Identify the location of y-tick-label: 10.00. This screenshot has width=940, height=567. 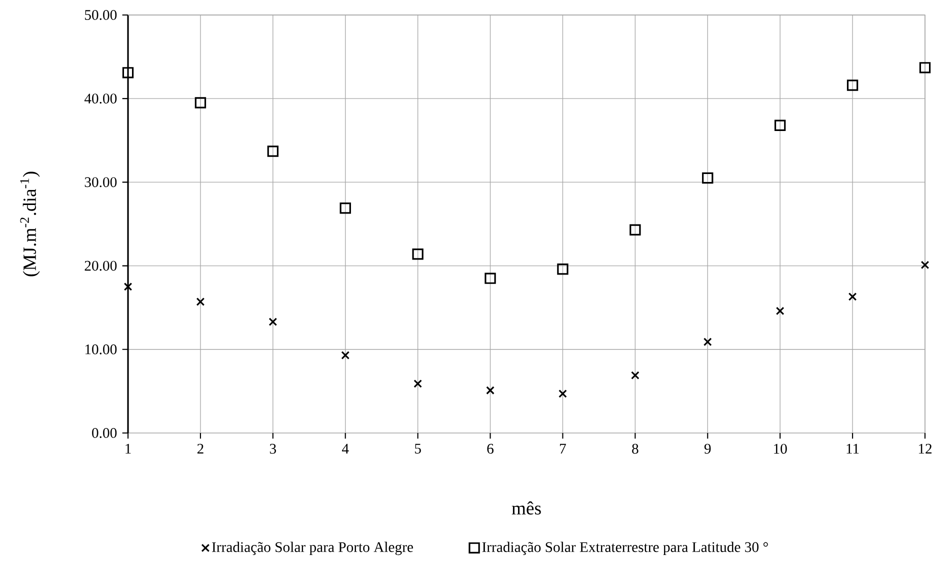
(101, 349).